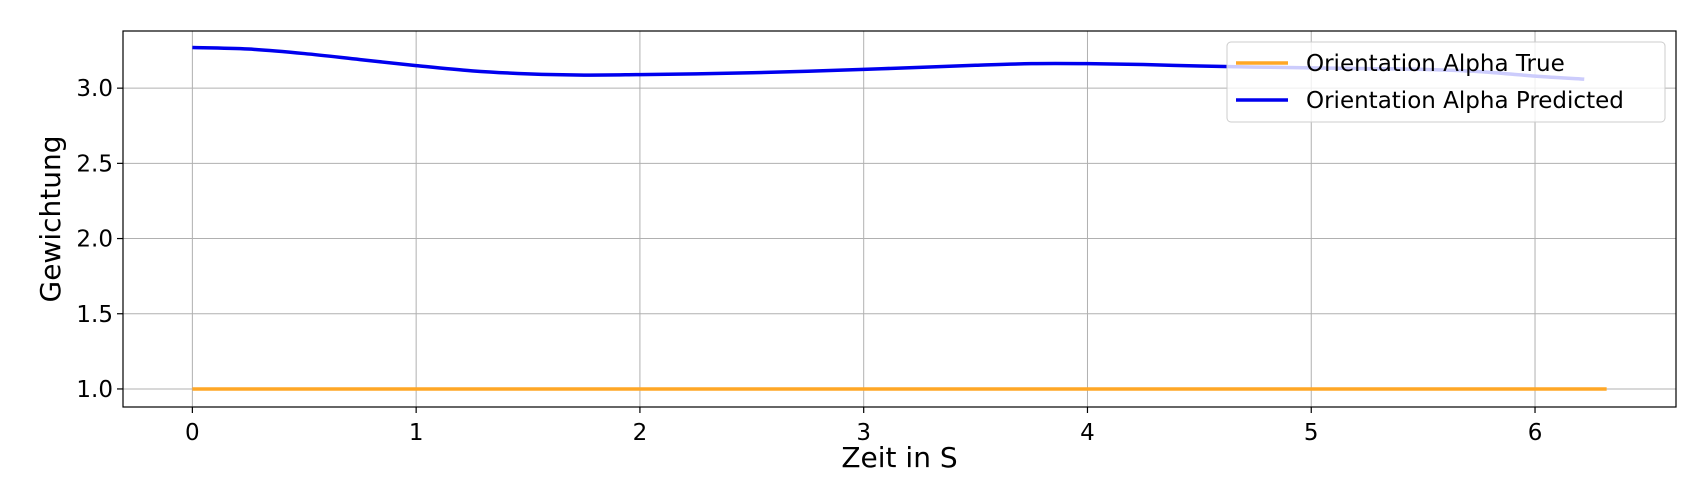 The width and height of the screenshot is (1700, 504). What do you see at coordinates (94, 89) in the screenshot?
I see `y-tick-label: 3.0` at bounding box center [94, 89].